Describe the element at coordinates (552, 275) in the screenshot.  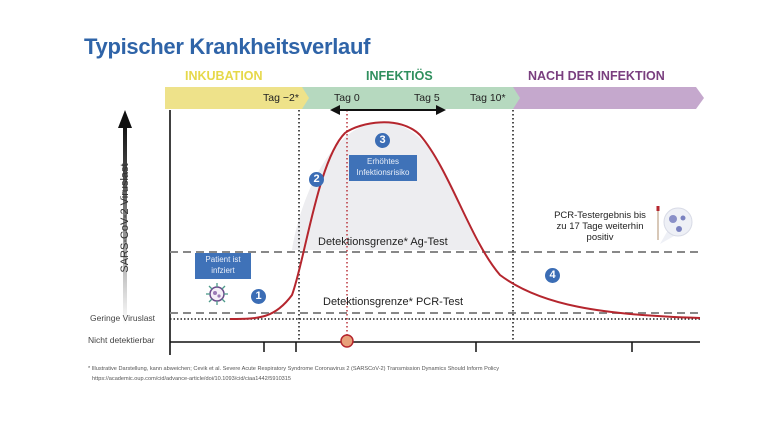
I see `step-badge-4: 4` at that location.